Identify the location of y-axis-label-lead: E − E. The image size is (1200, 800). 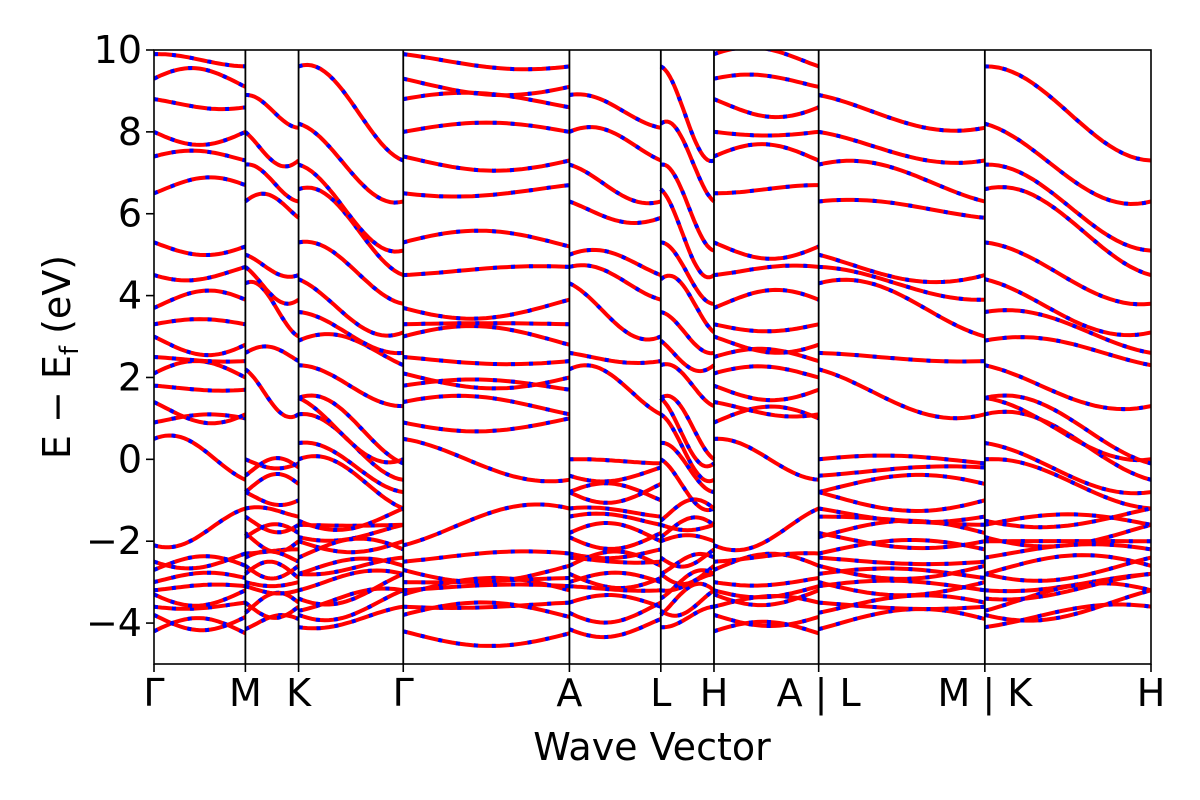
(57, 407).